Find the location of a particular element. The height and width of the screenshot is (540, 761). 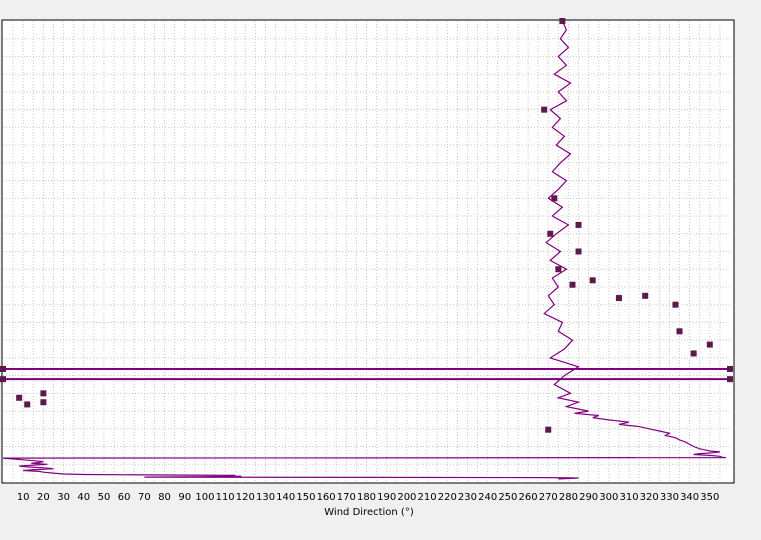

x-tick-label: 320 is located at coordinates (649, 497).